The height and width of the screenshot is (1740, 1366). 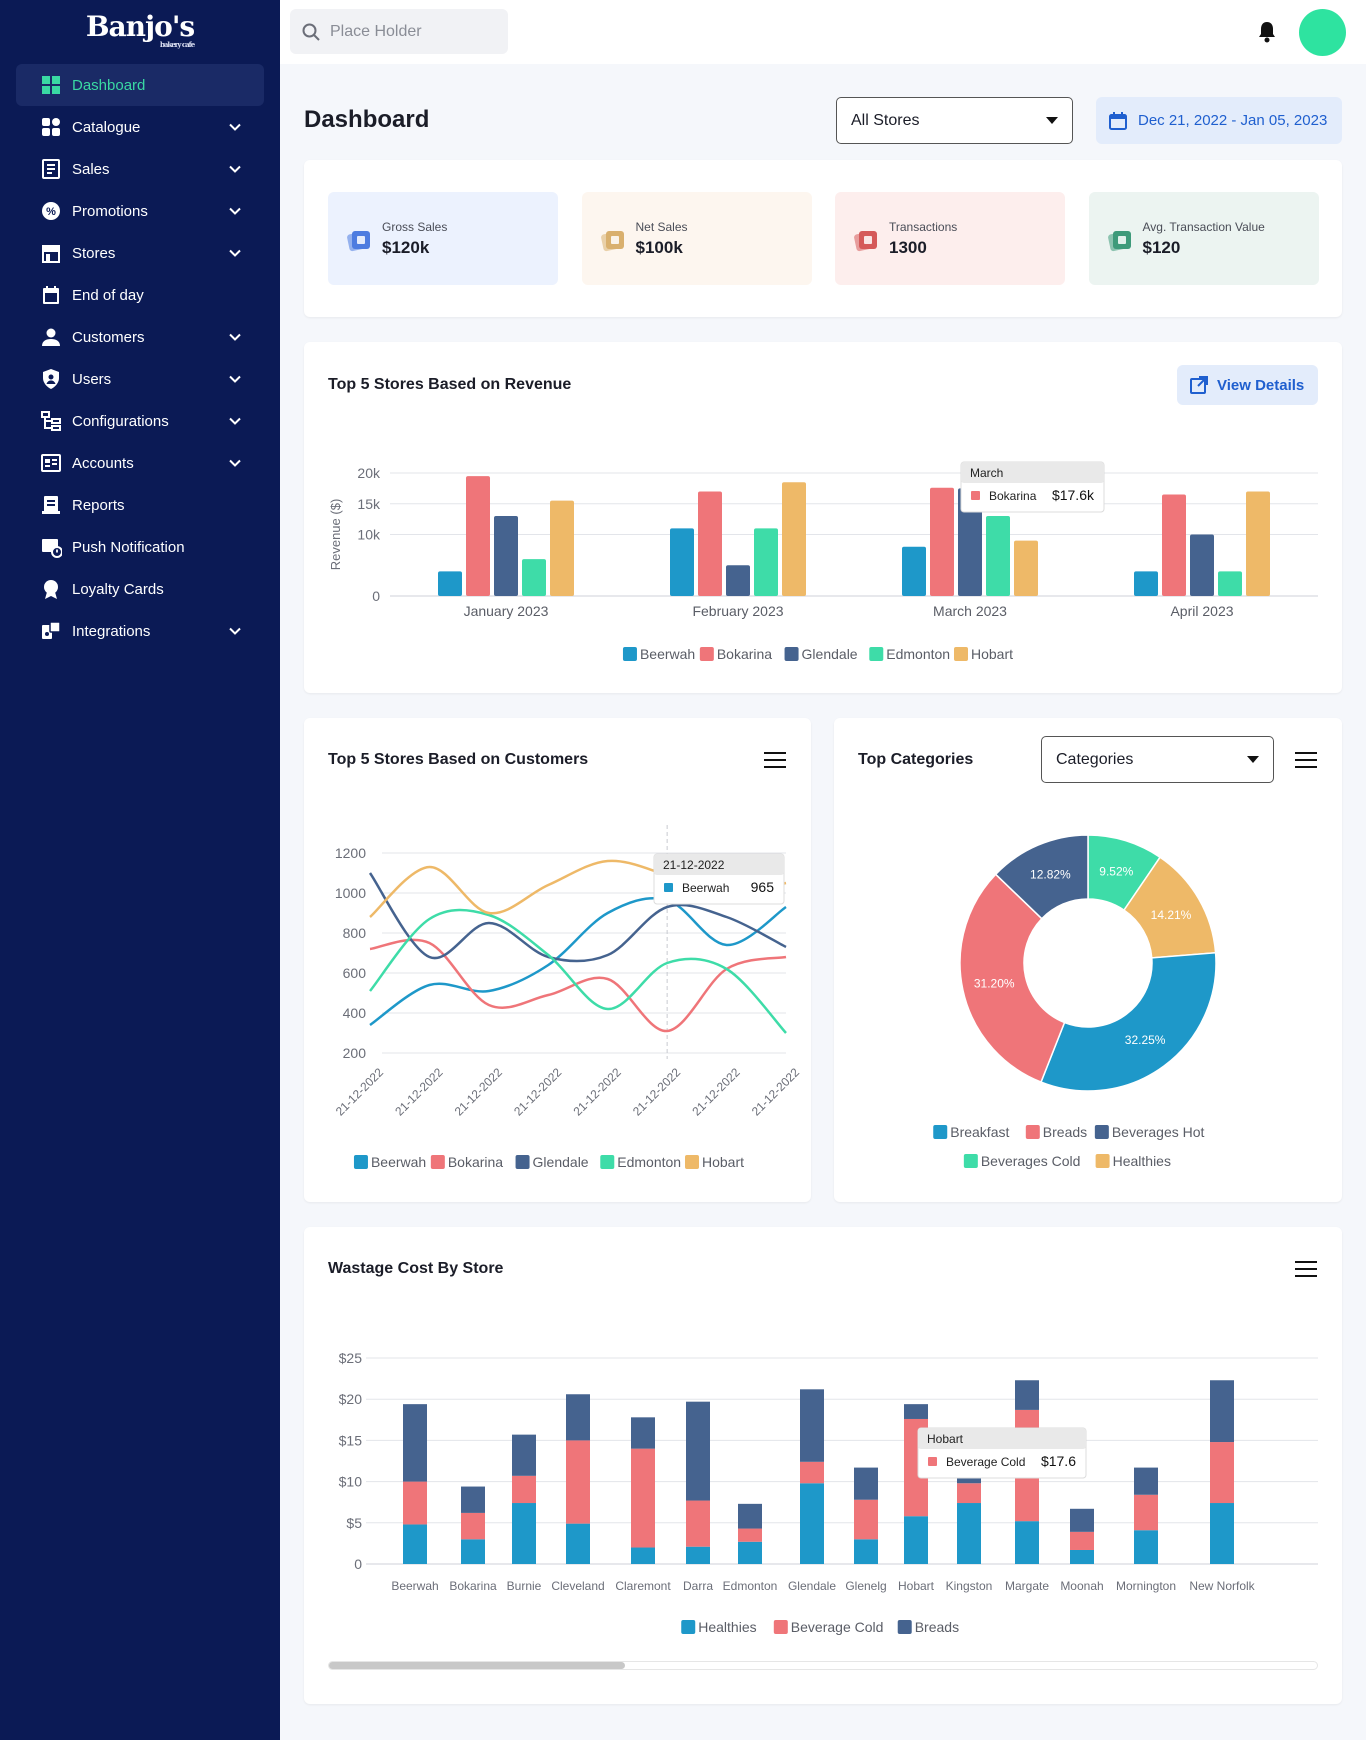 I want to click on chart-scrollbar, so click(x=823, y=1665).